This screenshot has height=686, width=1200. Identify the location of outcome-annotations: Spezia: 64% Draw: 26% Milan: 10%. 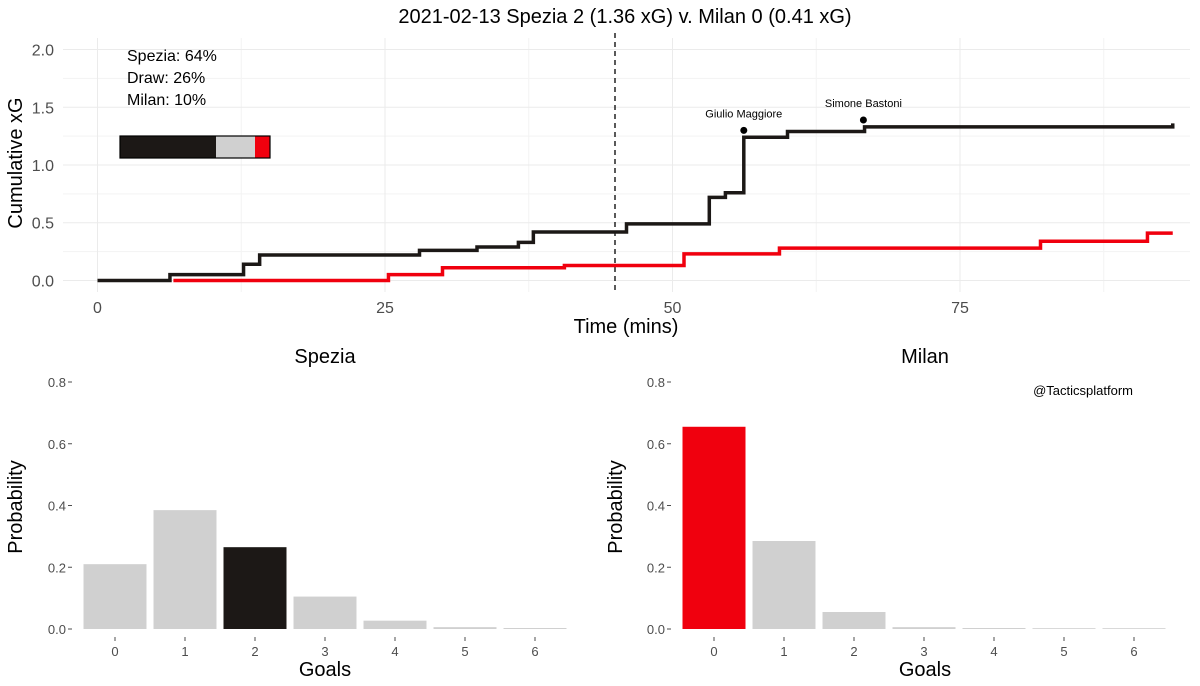
(172, 78).